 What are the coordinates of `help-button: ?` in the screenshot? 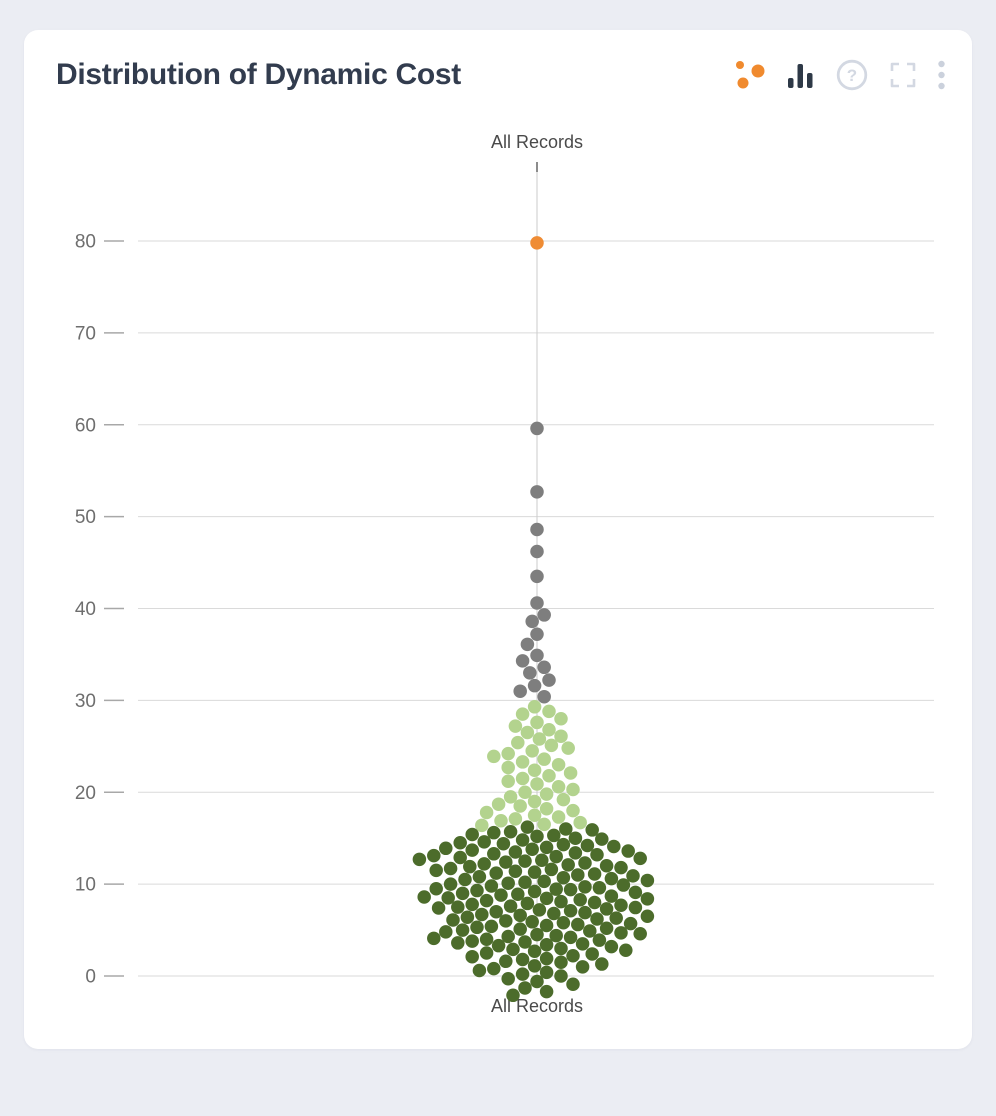 It's located at (852, 75).